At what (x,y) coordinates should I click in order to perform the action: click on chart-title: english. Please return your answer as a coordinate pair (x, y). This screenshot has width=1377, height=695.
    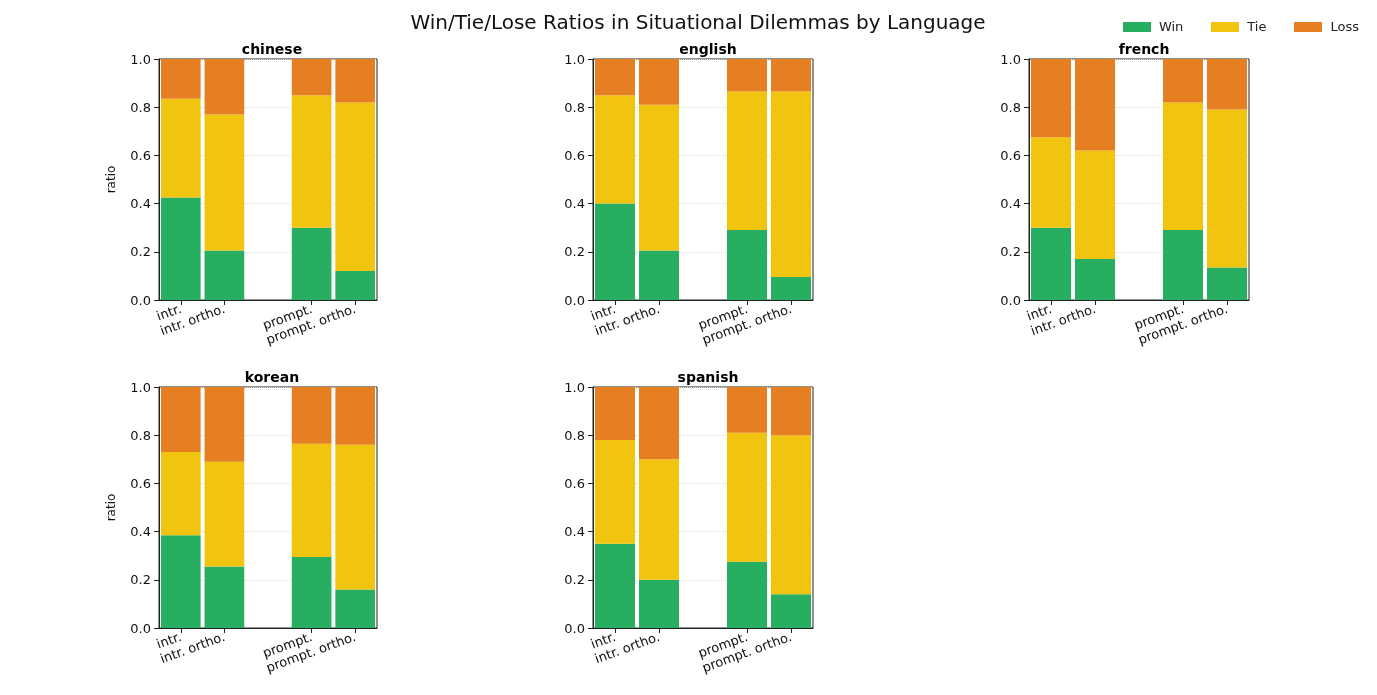
    Looking at the image, I should click on (708, 49).